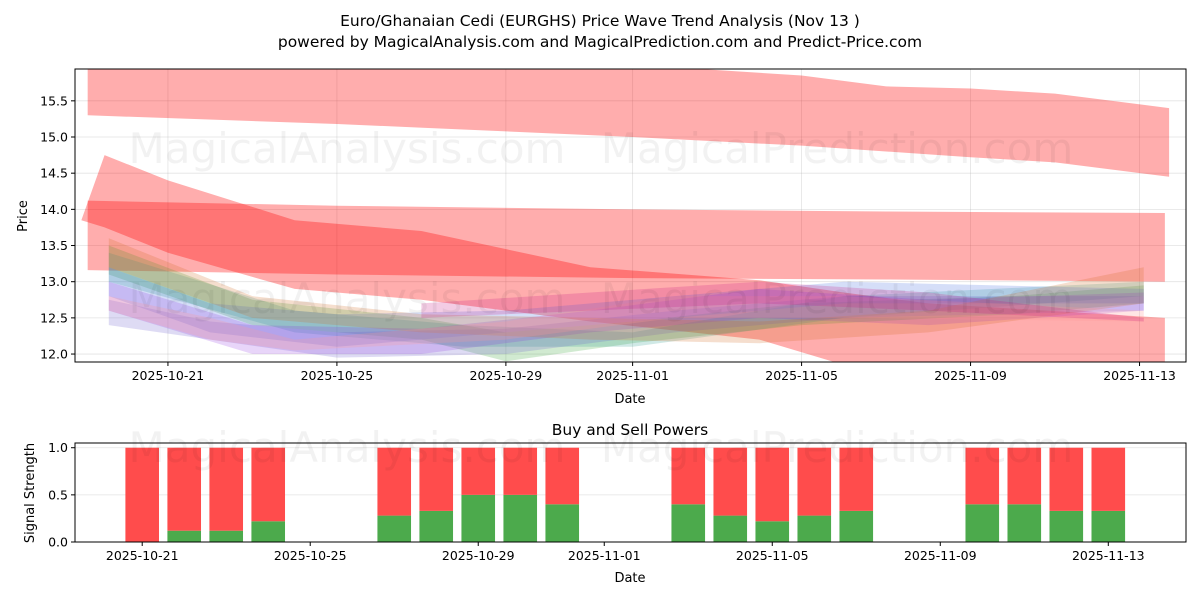  I want to click on main-x-label: Date, so click(629, 399).